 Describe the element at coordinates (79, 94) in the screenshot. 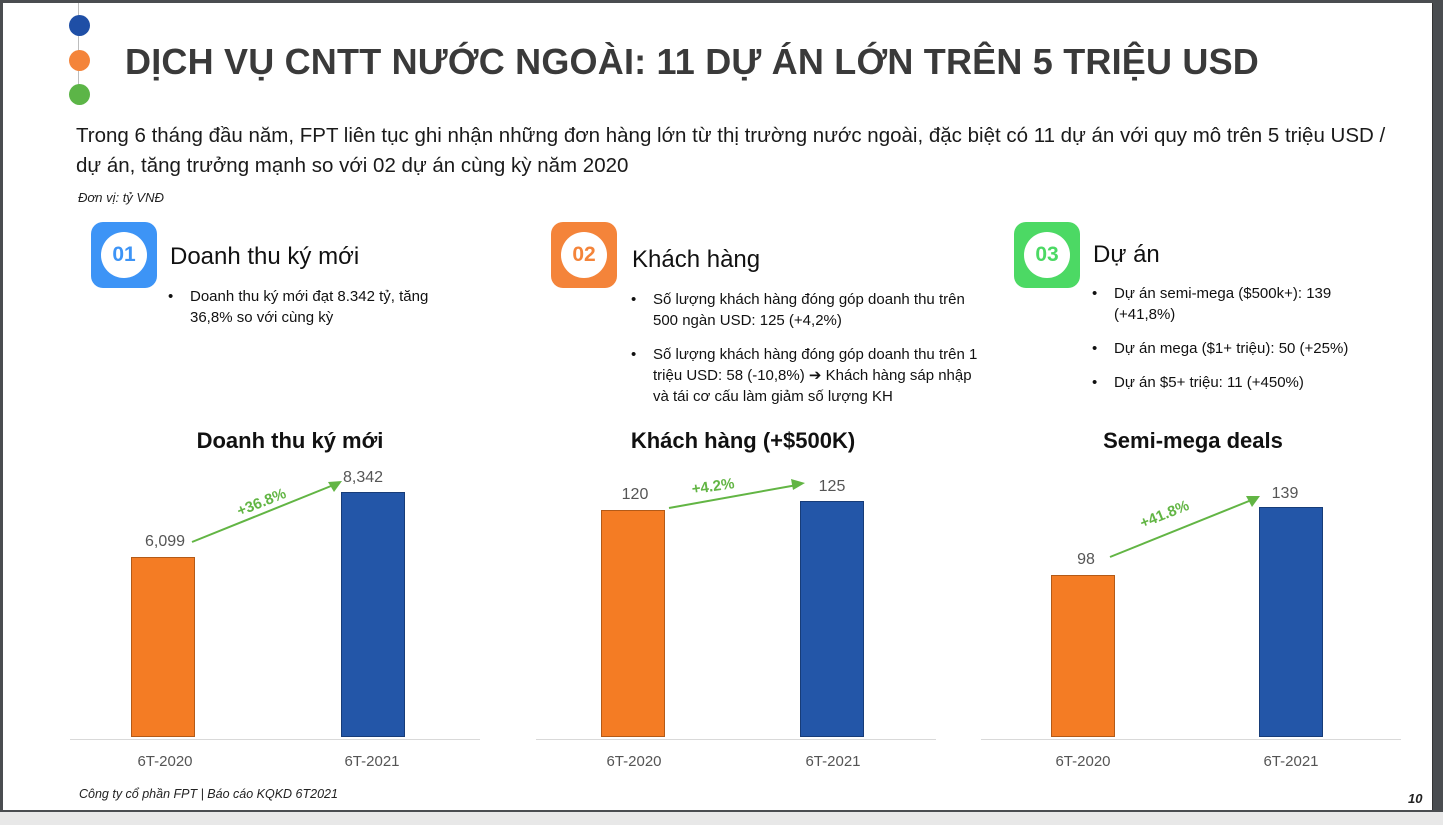

I see `green-dot-icon` at that location.